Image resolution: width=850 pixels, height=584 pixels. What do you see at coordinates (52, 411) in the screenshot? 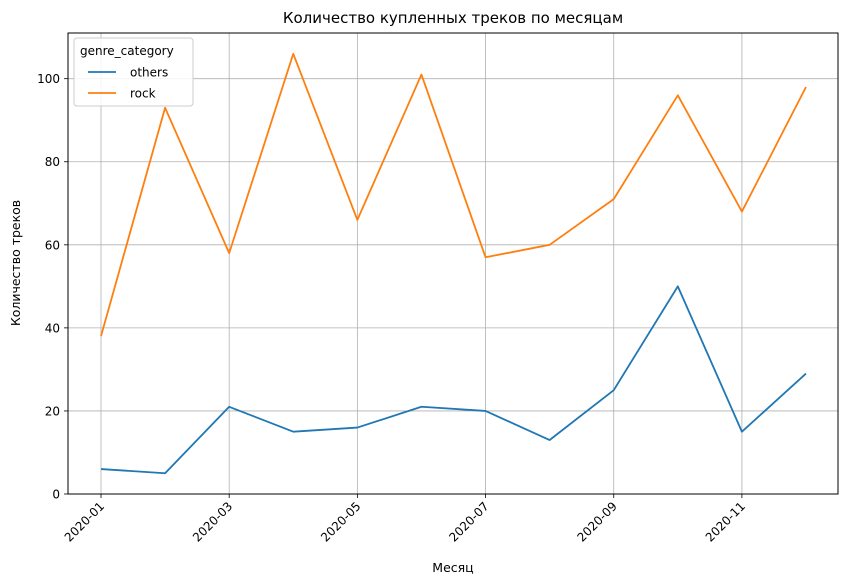
I see `y-tick-label: 20` at bounding box center [52, 411].